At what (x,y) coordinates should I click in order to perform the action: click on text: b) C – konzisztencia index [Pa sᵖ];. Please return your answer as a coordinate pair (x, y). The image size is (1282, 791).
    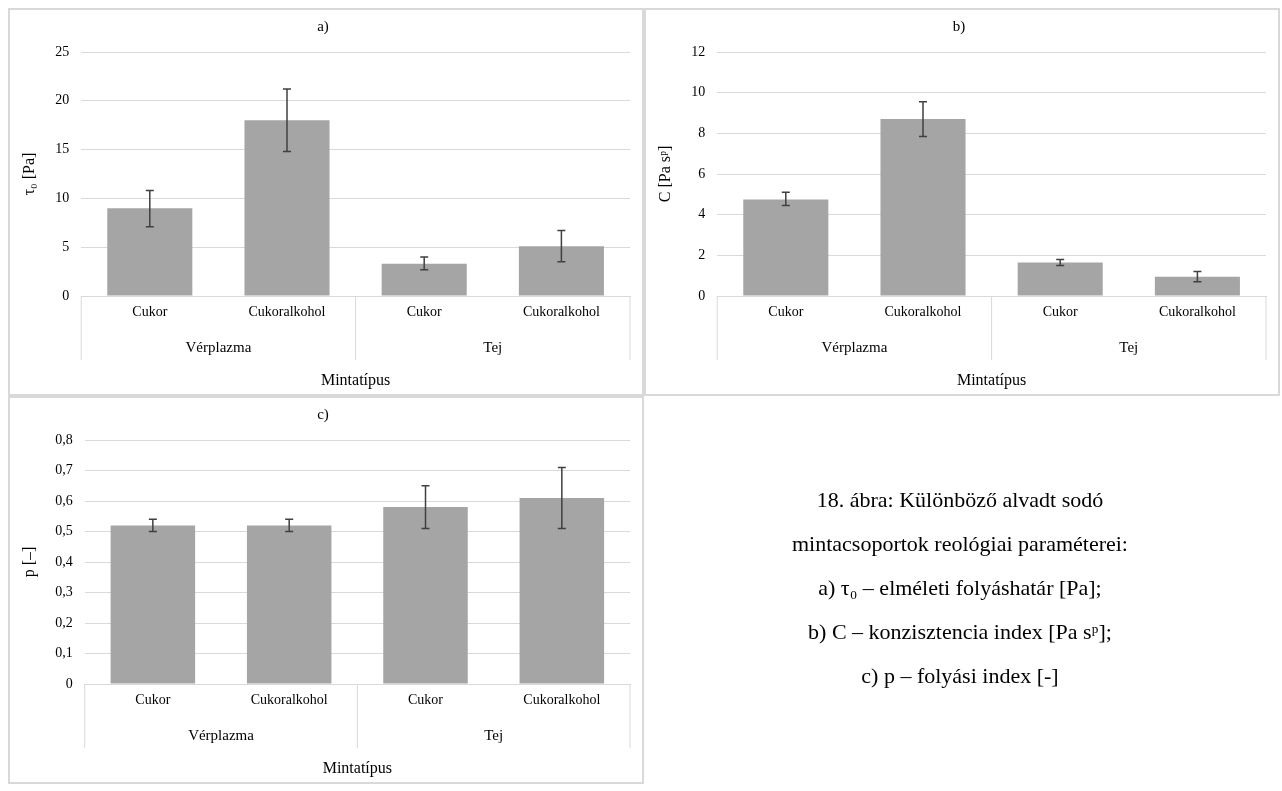
    Looking at the image, I should click on (960, 632).